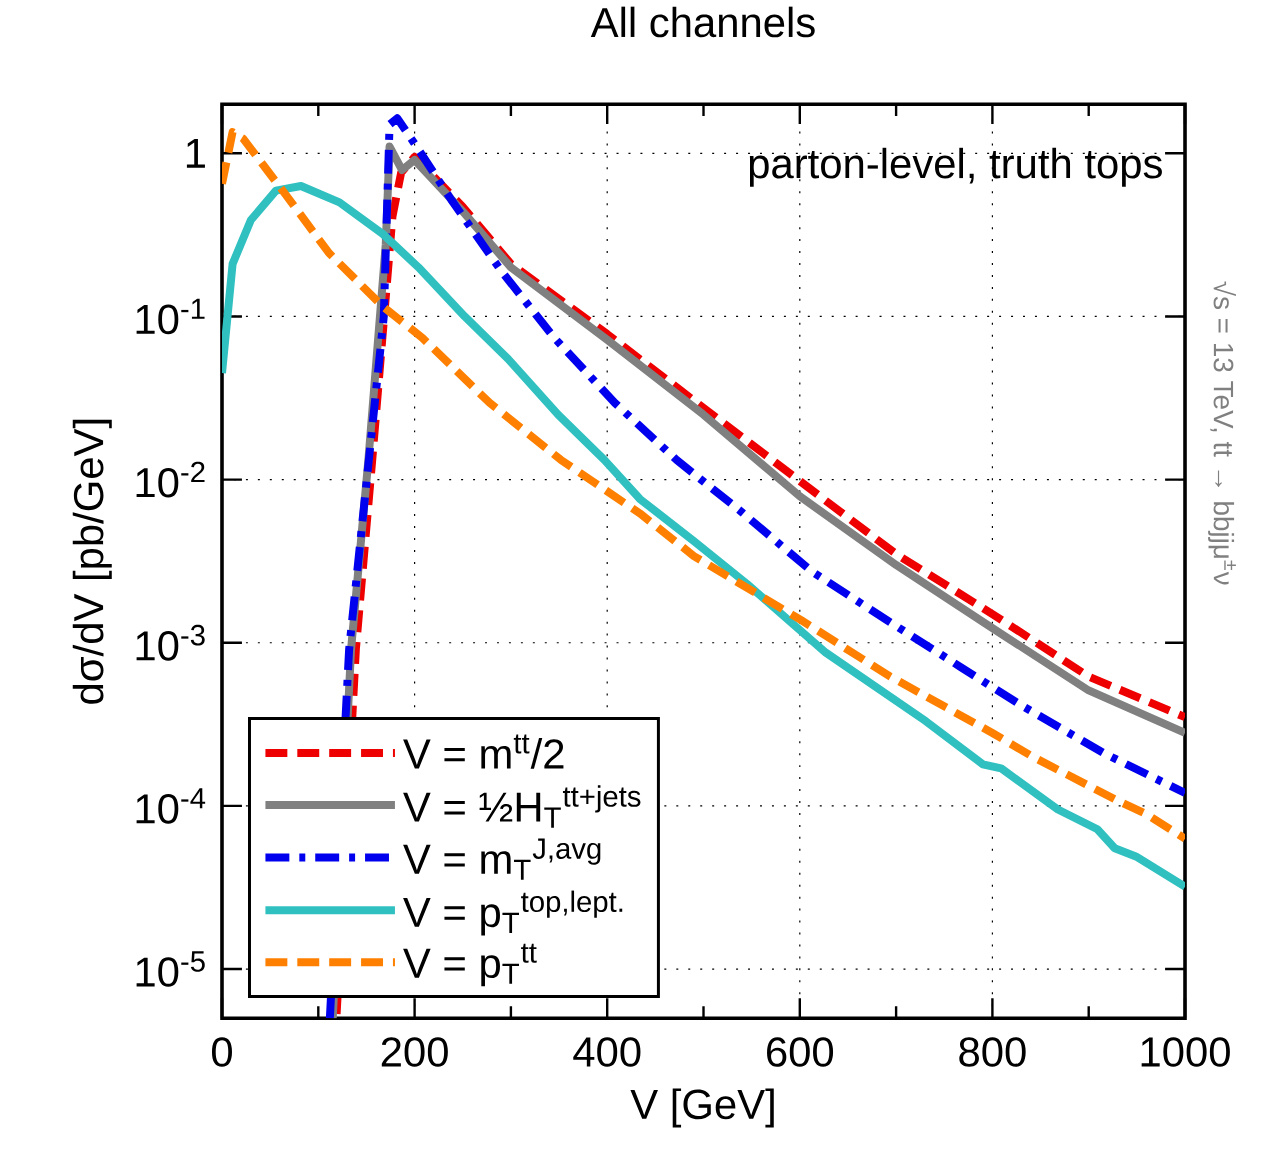 The image size is (1265, 1165). Describe the element at coordinates (1185, 1052) in the screenshot. I see `x-tick-label: 1000` at that location.